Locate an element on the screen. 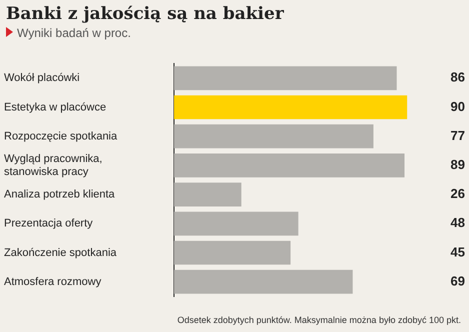 This screenshot has height=332, width=469. data-label: 26 is located at coordinates (457, 194).